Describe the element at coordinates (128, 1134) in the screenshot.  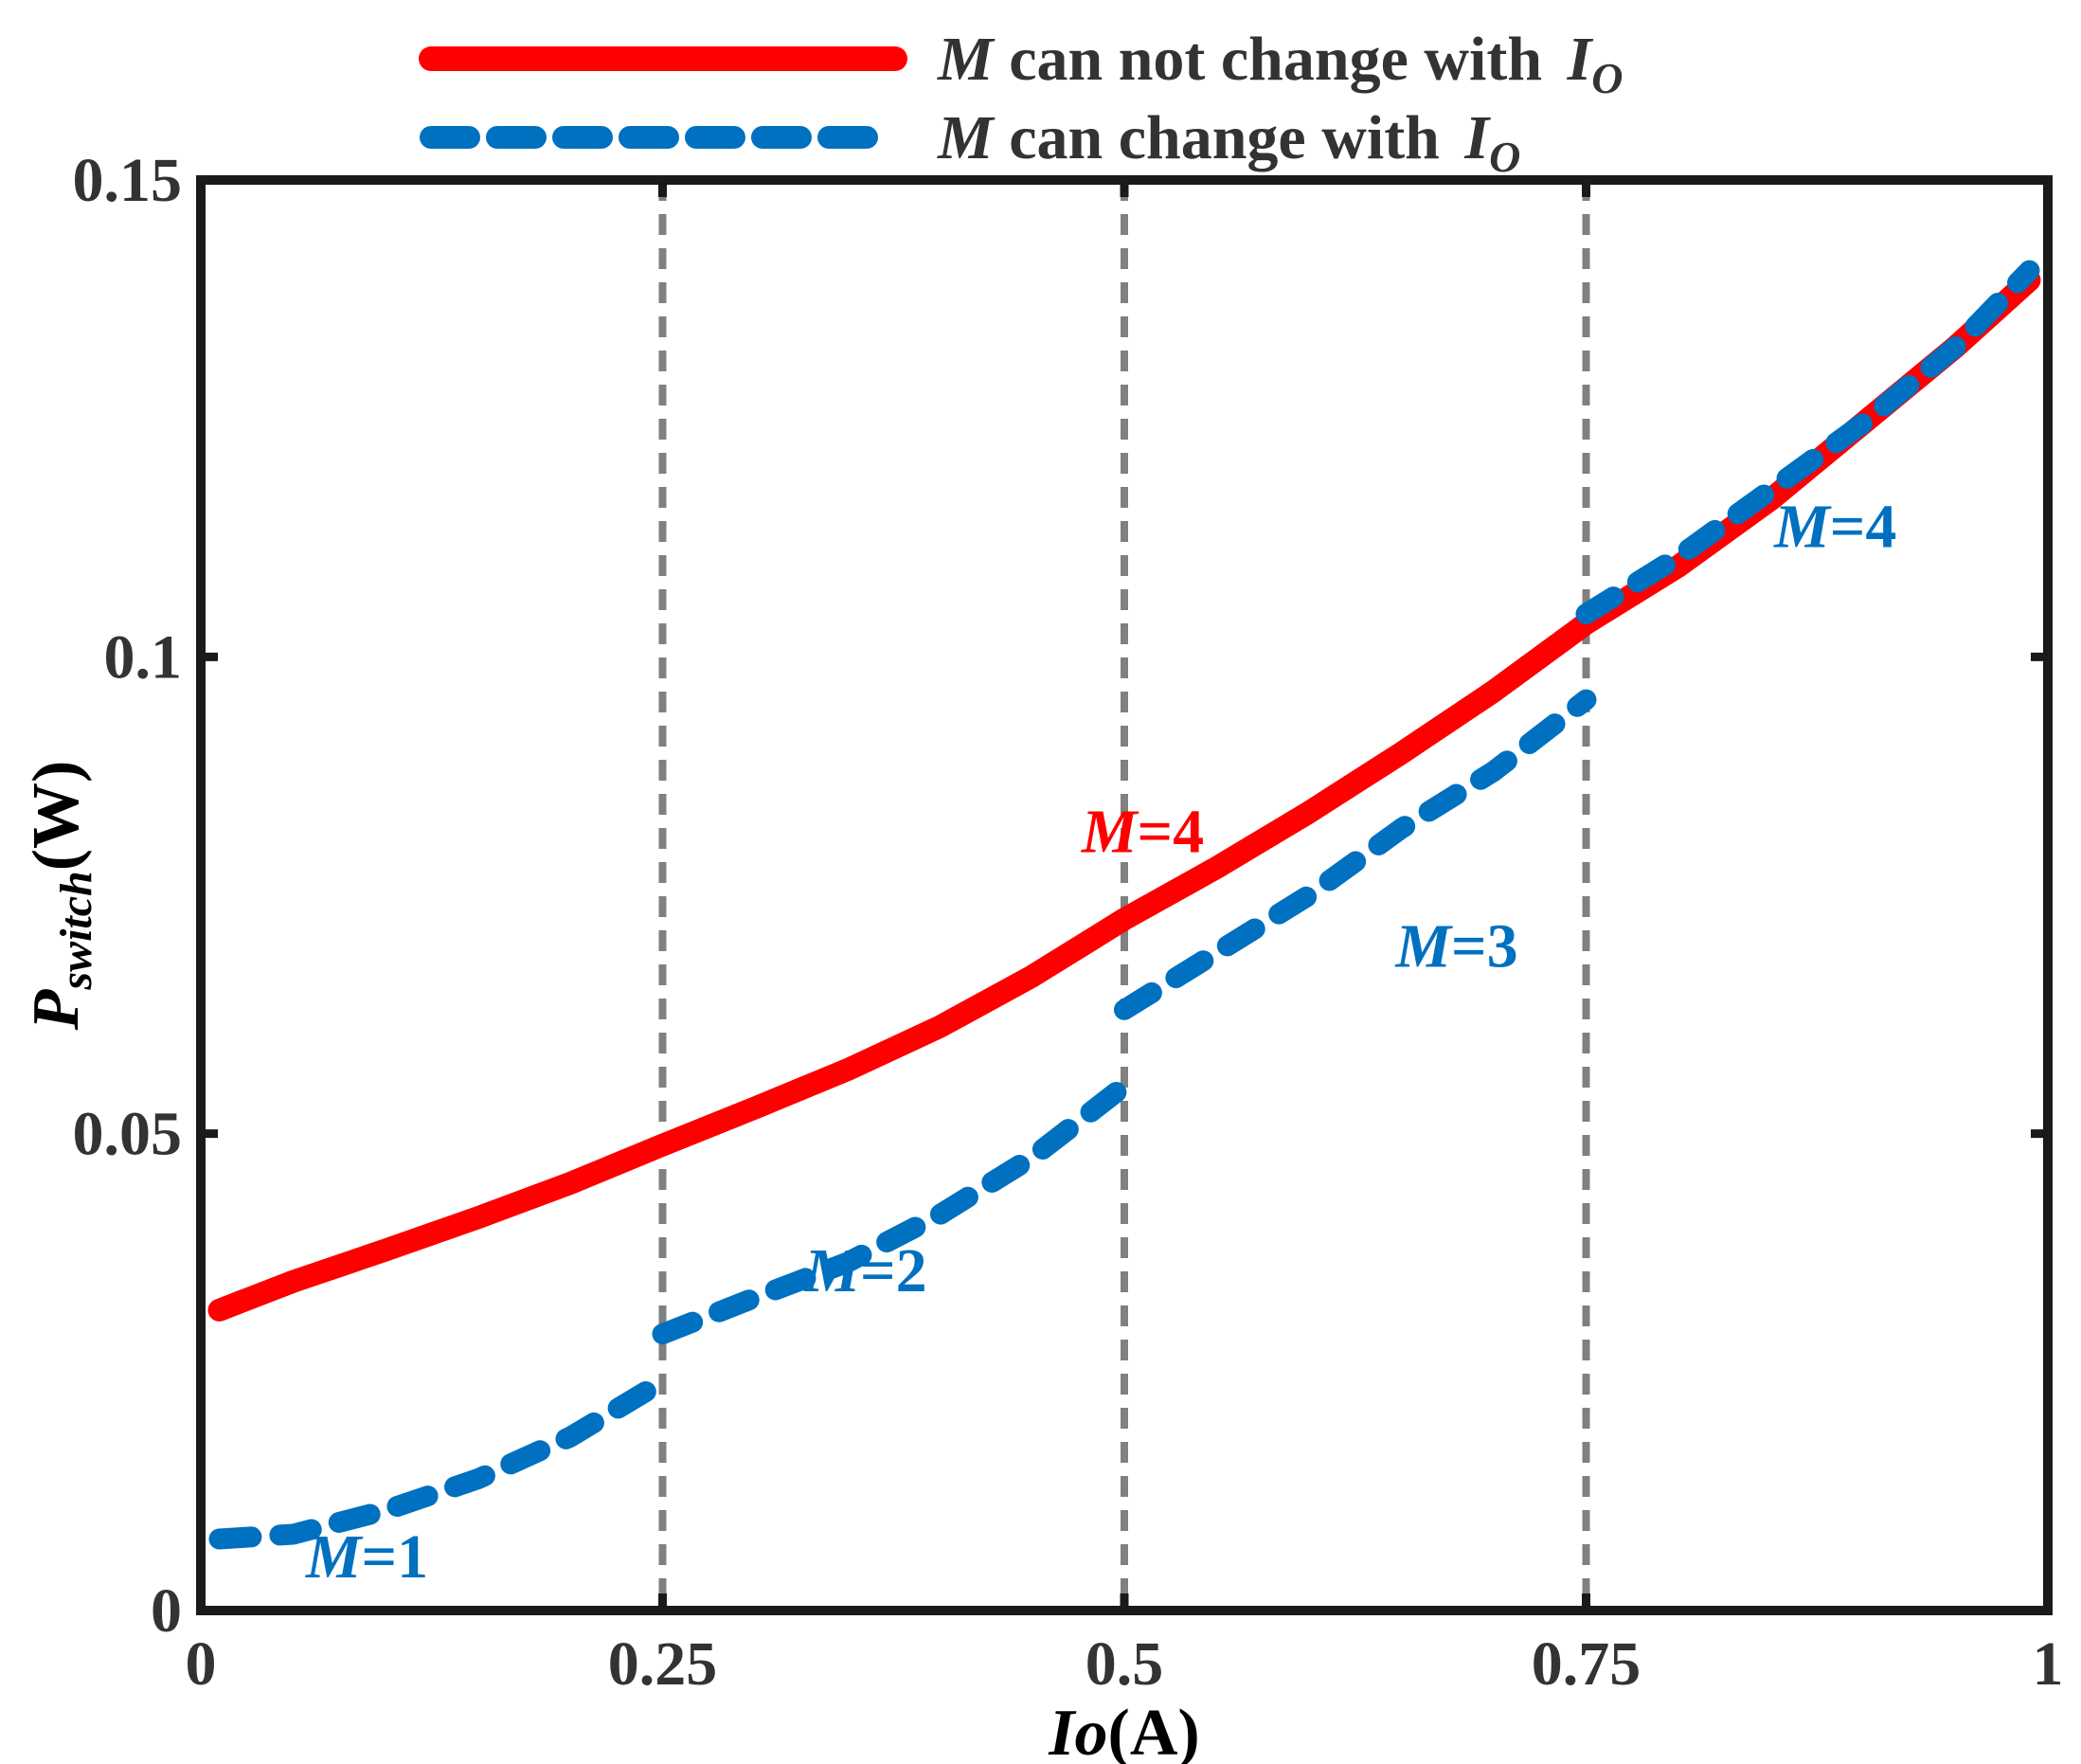
I see `y-tick-label: 0.05` at that location.